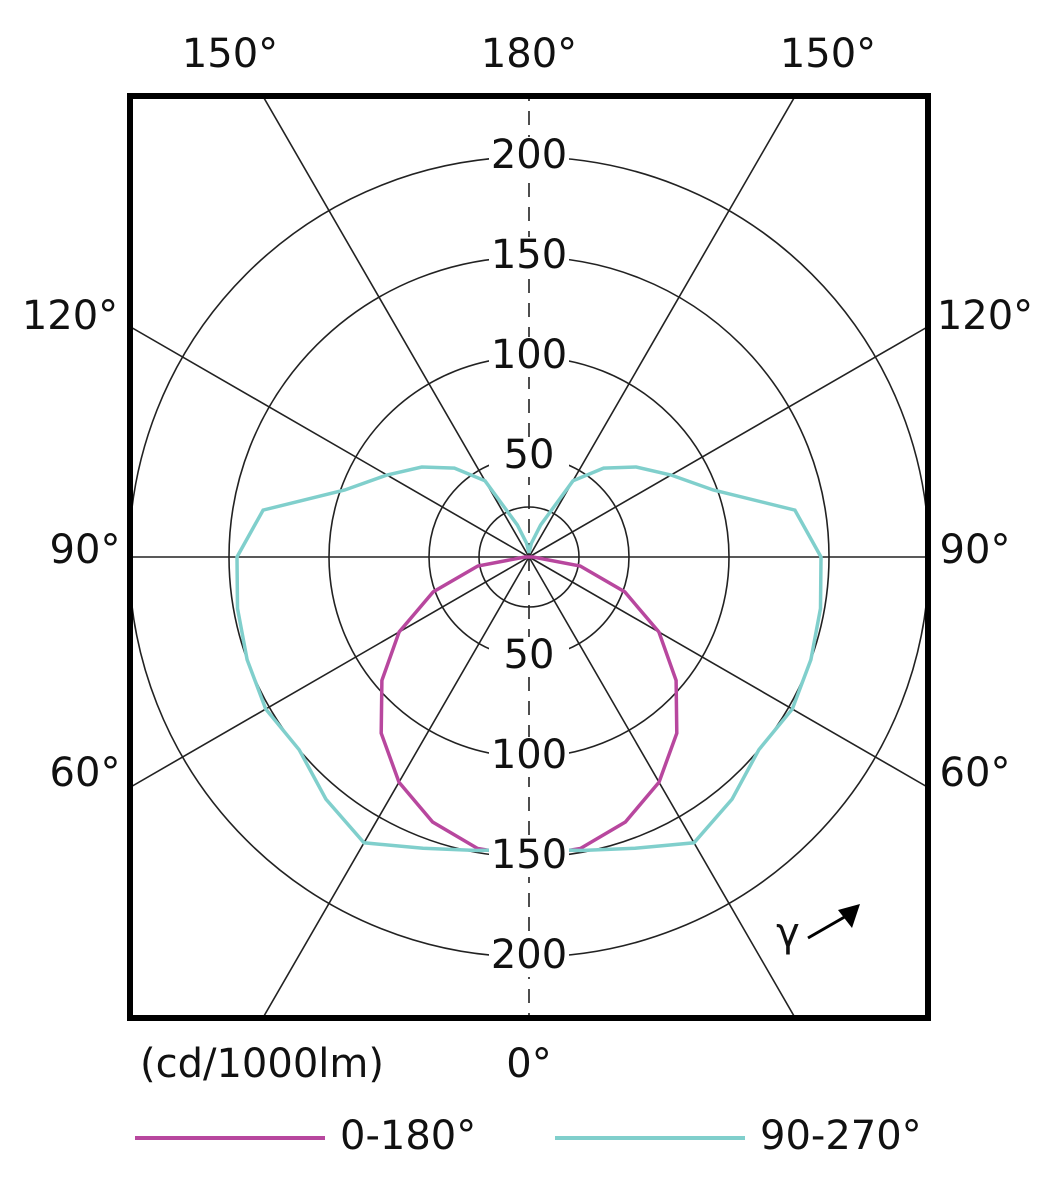  I want to click on legend-label: 90-270°, so click(841, 1136).